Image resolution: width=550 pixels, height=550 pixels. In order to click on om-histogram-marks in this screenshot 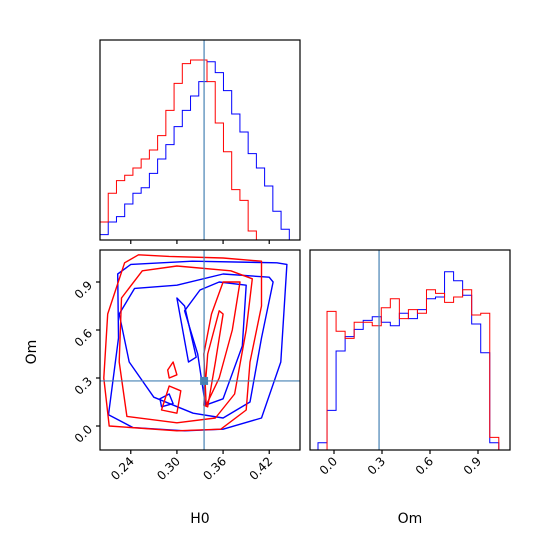, I will do `click(412, 350)`.